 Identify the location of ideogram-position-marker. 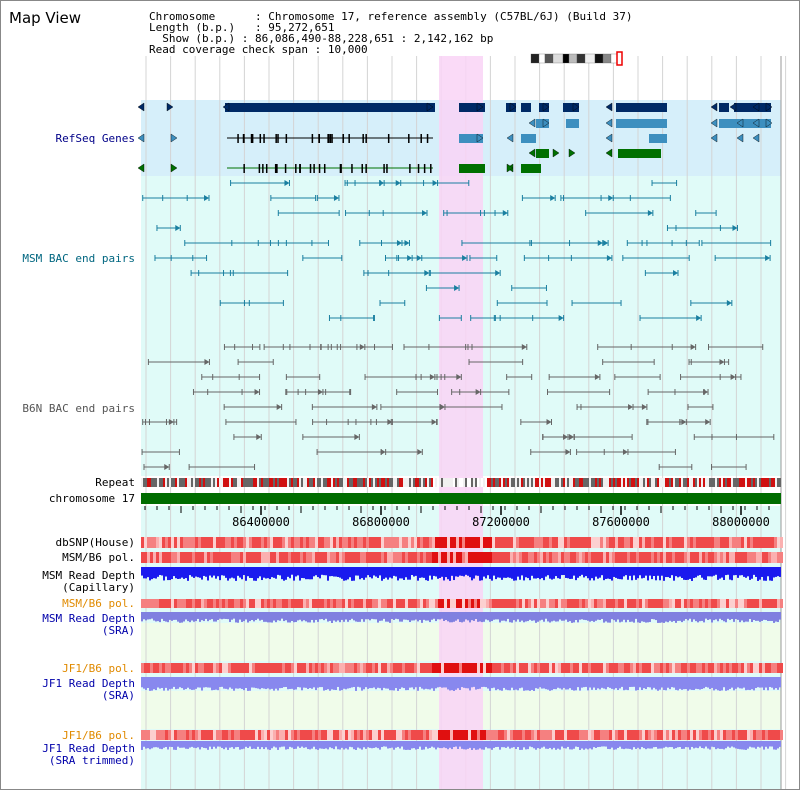
(619, 58).